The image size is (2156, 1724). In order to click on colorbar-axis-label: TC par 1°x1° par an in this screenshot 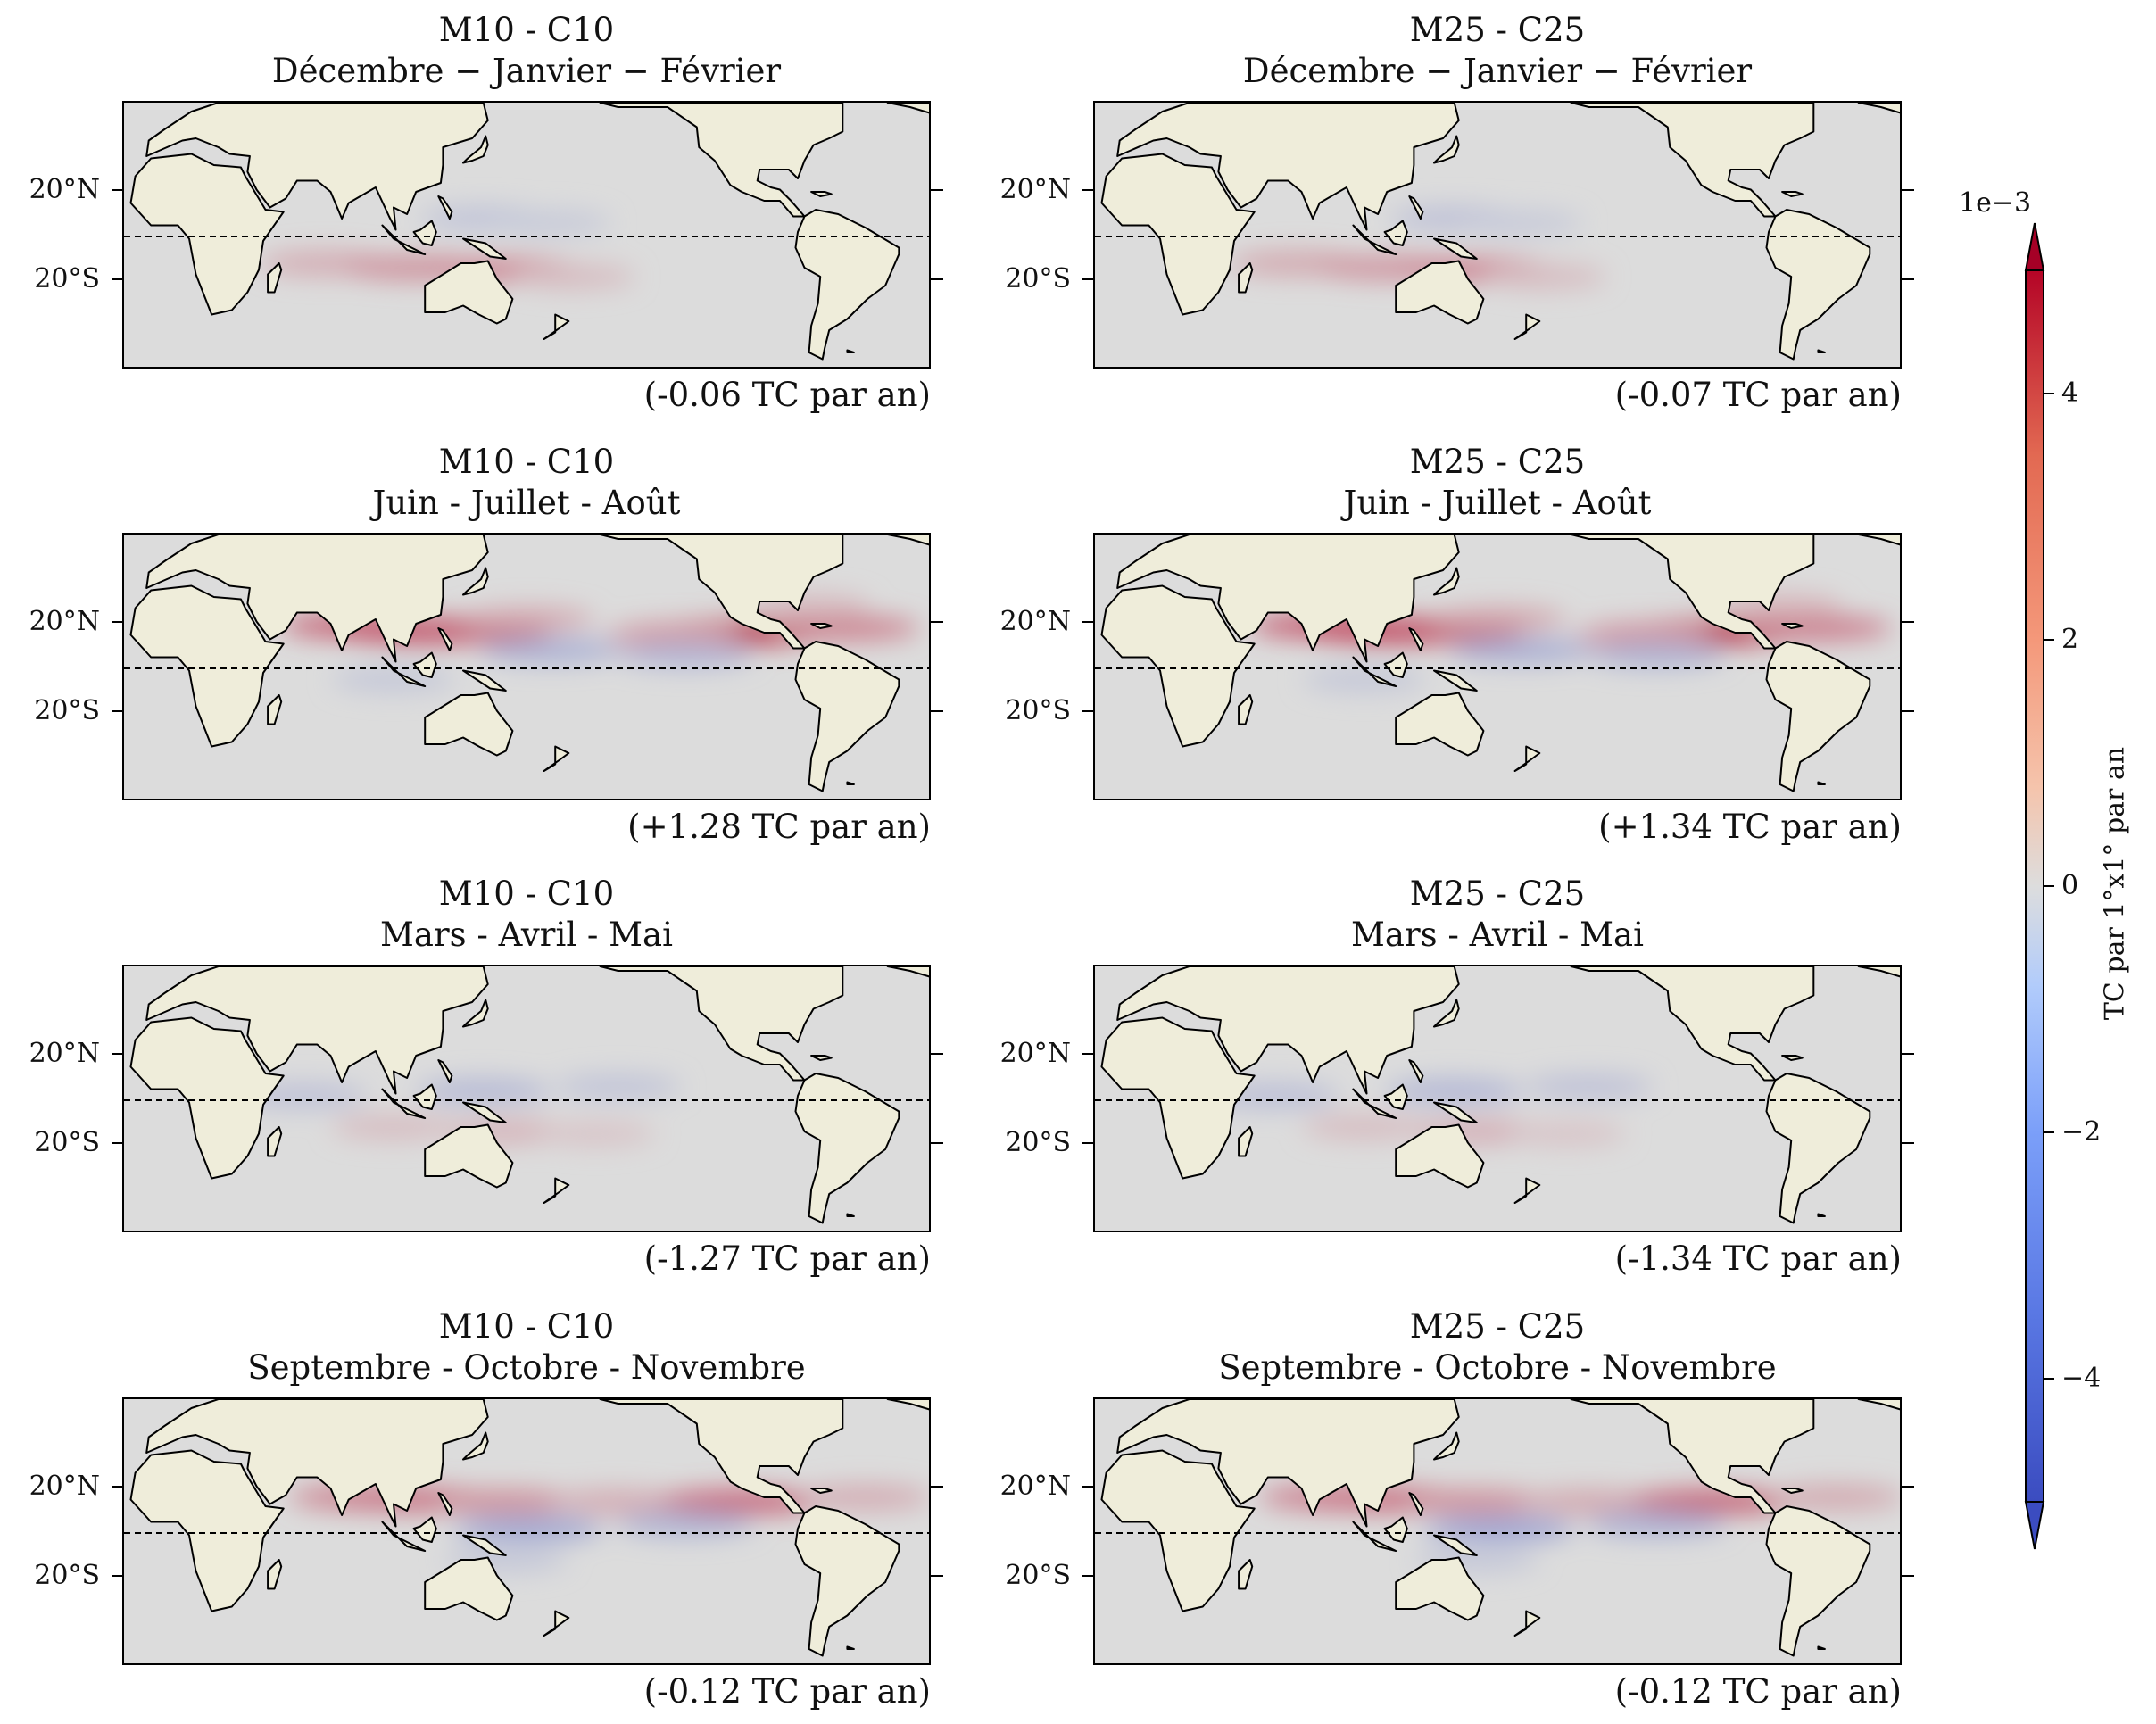, I will do `click(2115, 883)`.